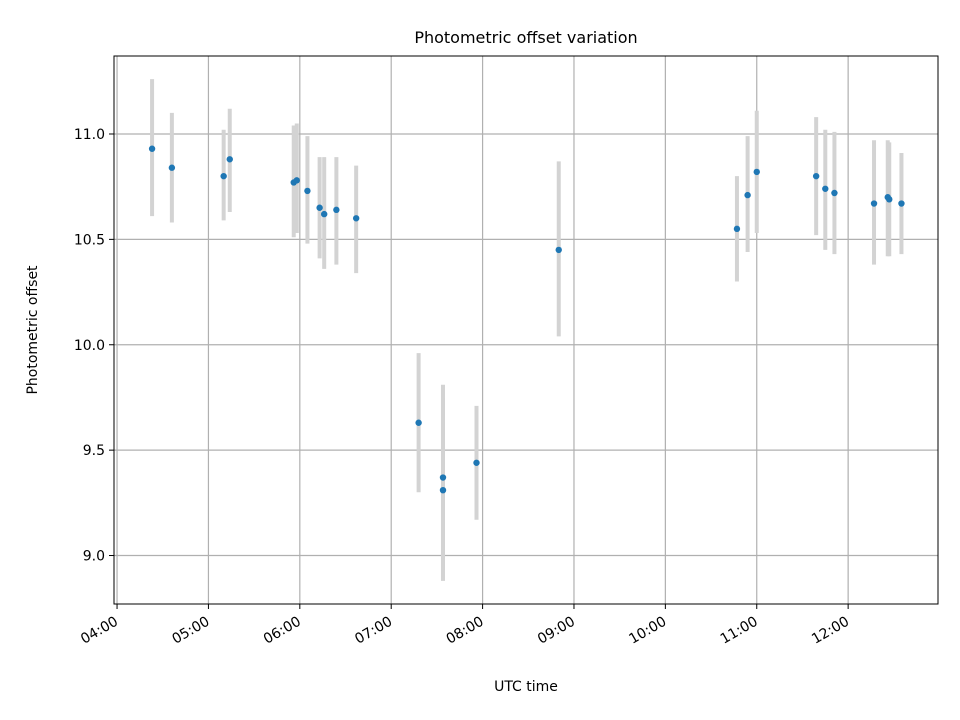  Describe the element at coordinates (89, 240) in the screenshot. I see `y-tick-label: 10.5` at that location.